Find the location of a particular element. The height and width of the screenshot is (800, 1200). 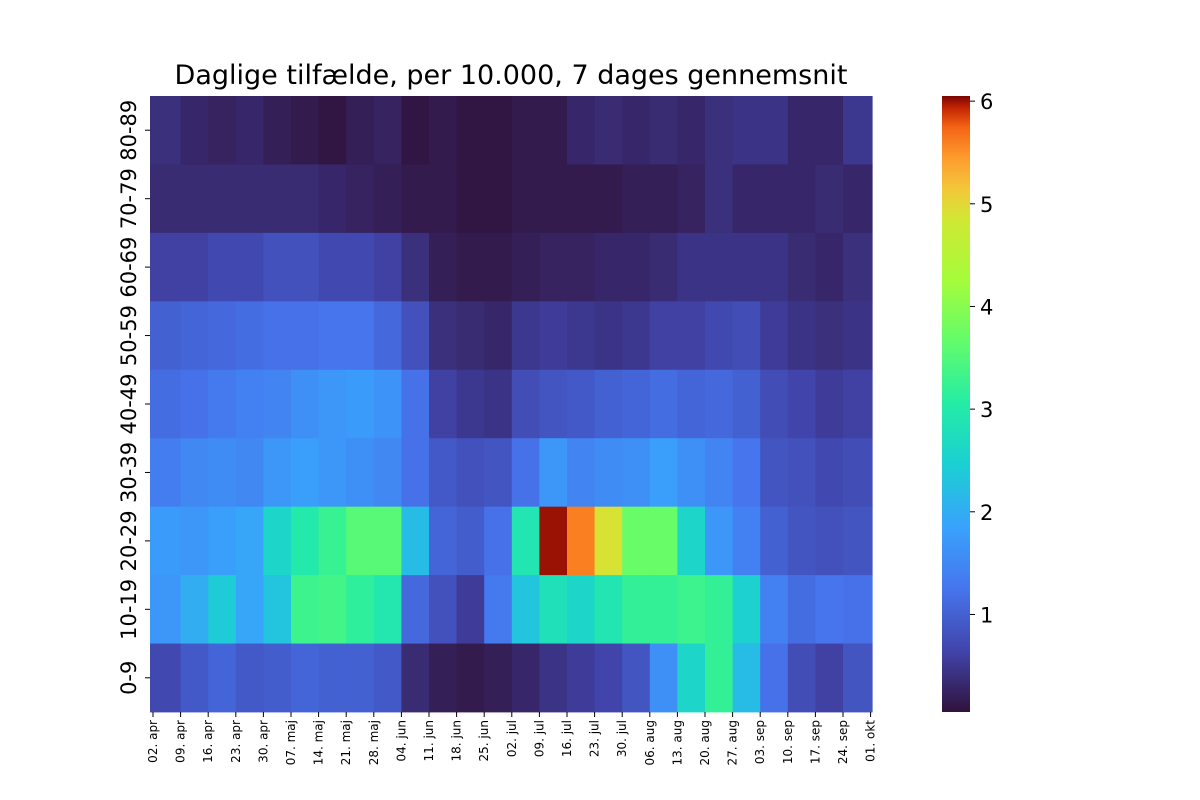

y-tick-label: 50-59 is located at coordinates (129, 335).